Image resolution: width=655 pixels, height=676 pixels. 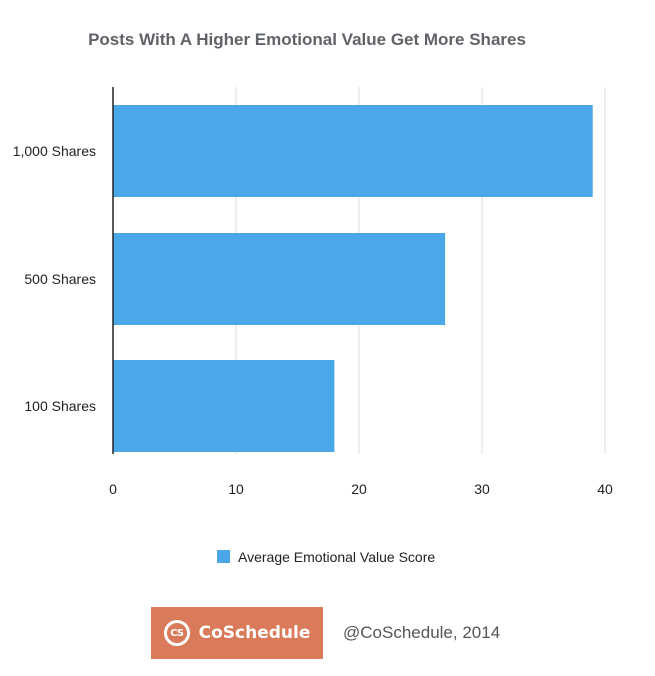 I want to click on category-labels: 1,000 Shares 500 Shares 100 Shares, so click(x=54, y=278).